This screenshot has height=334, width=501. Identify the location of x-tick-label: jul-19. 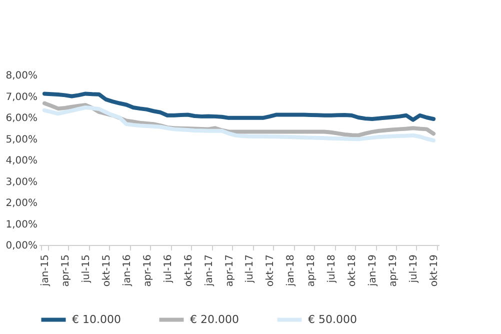
(414, 269).